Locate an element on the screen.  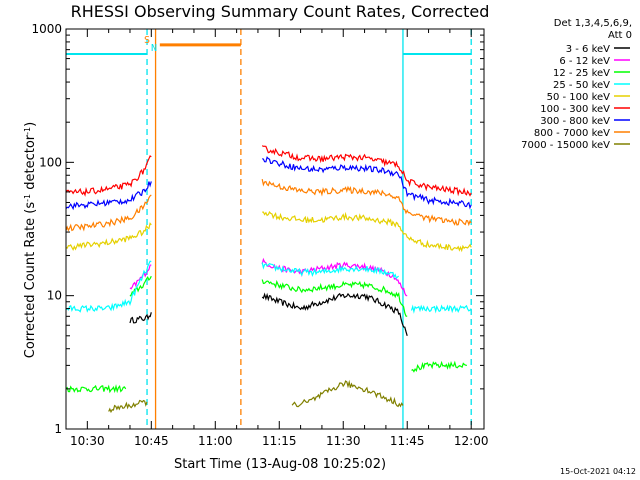
y-tick-label: 10 is located at coordinates (54, 296).